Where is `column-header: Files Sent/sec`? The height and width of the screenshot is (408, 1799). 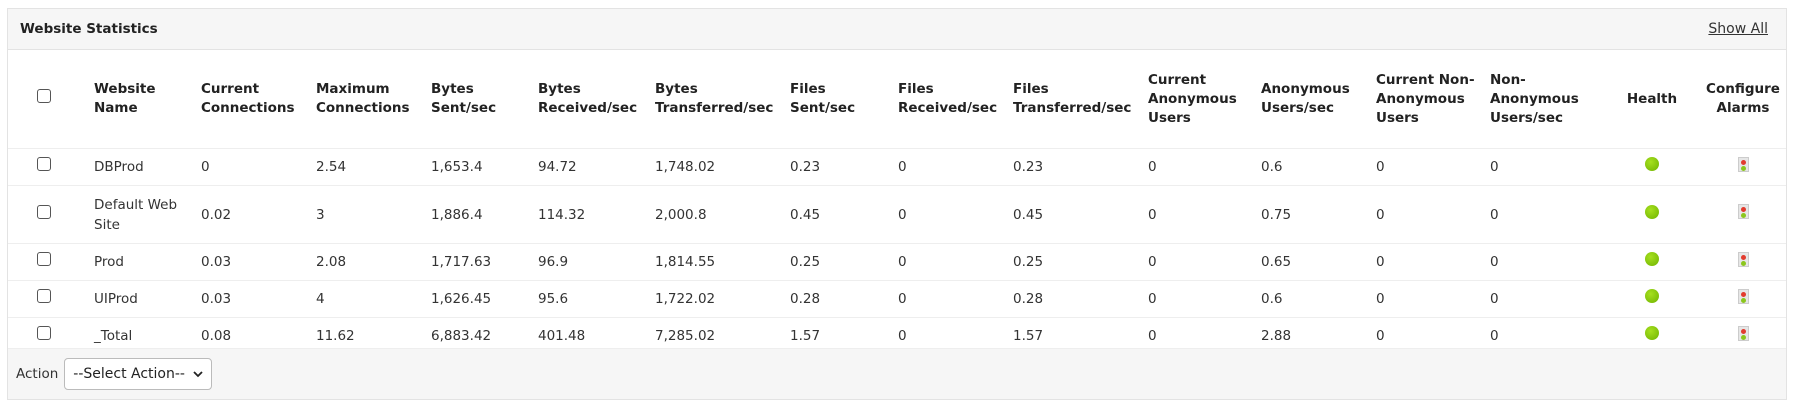 column-header: Files Sent/sec is located at coordinates (823, 98).